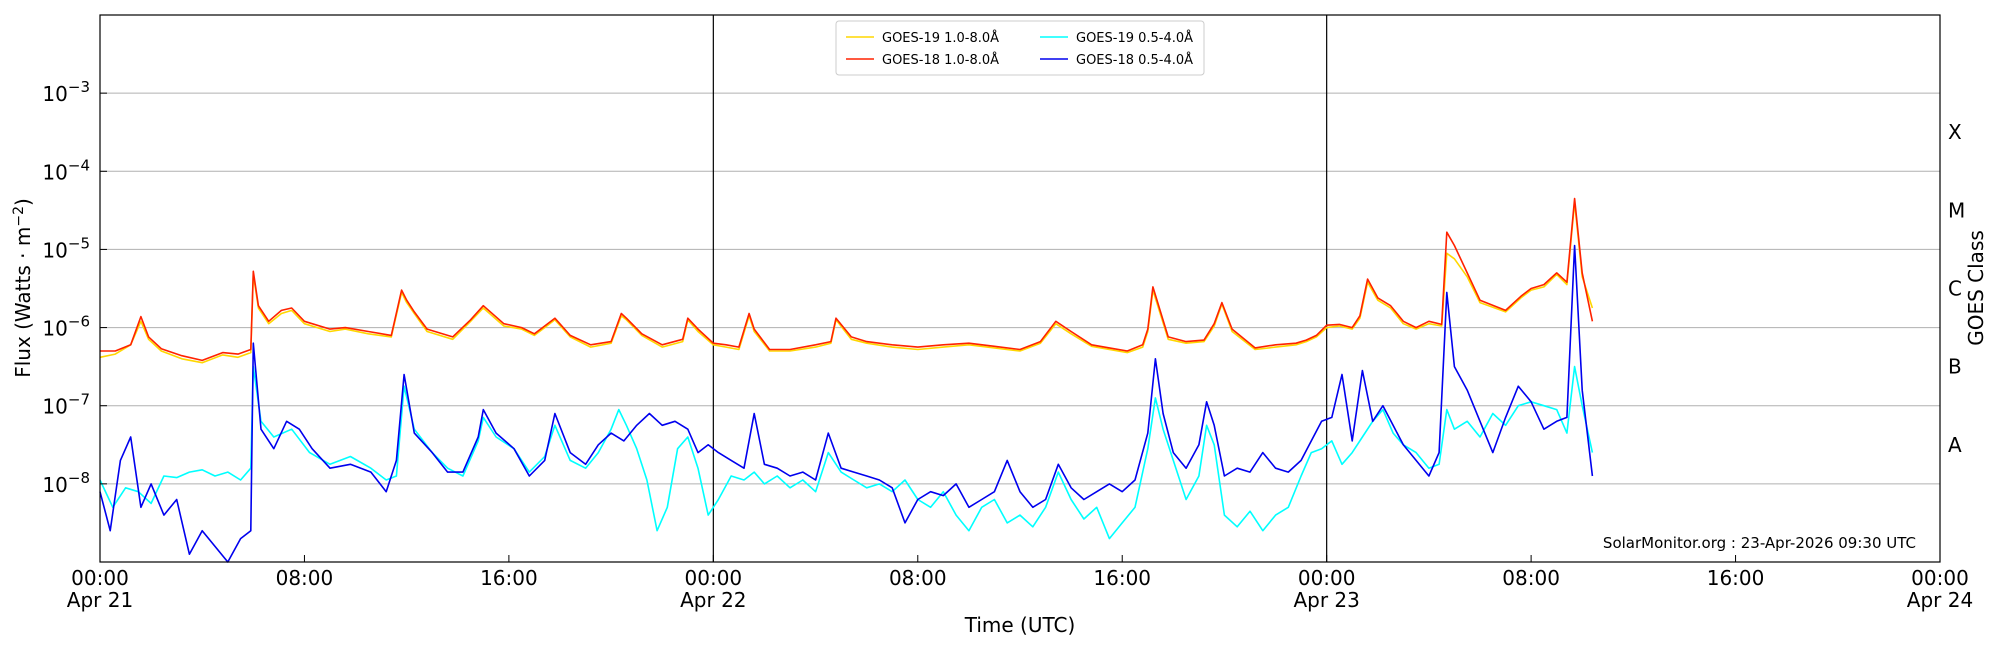  What do you see at coordinates (1940, 578) in the screenshot?
I see `x-tick-time-9: 00:00` at bounding box center [1940, 578].